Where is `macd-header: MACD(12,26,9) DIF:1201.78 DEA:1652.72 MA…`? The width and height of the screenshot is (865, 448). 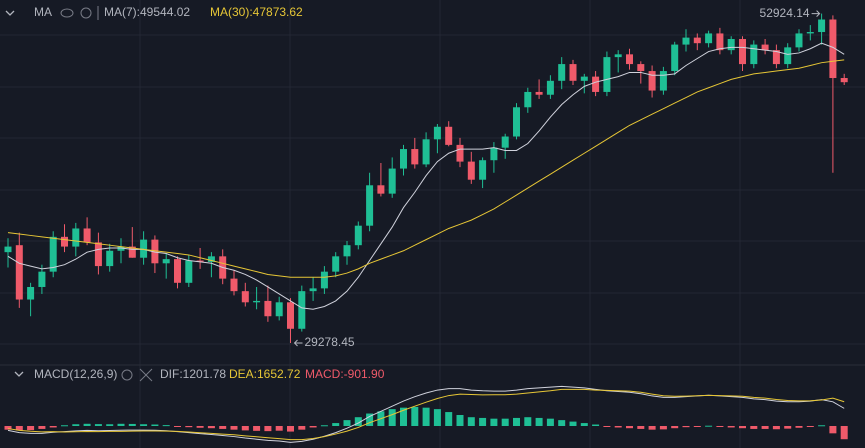
macd-header: MACD(12,26,9) DIF:1201.78 DEA:1652.72 MA… is located at coordinates (199, 374).